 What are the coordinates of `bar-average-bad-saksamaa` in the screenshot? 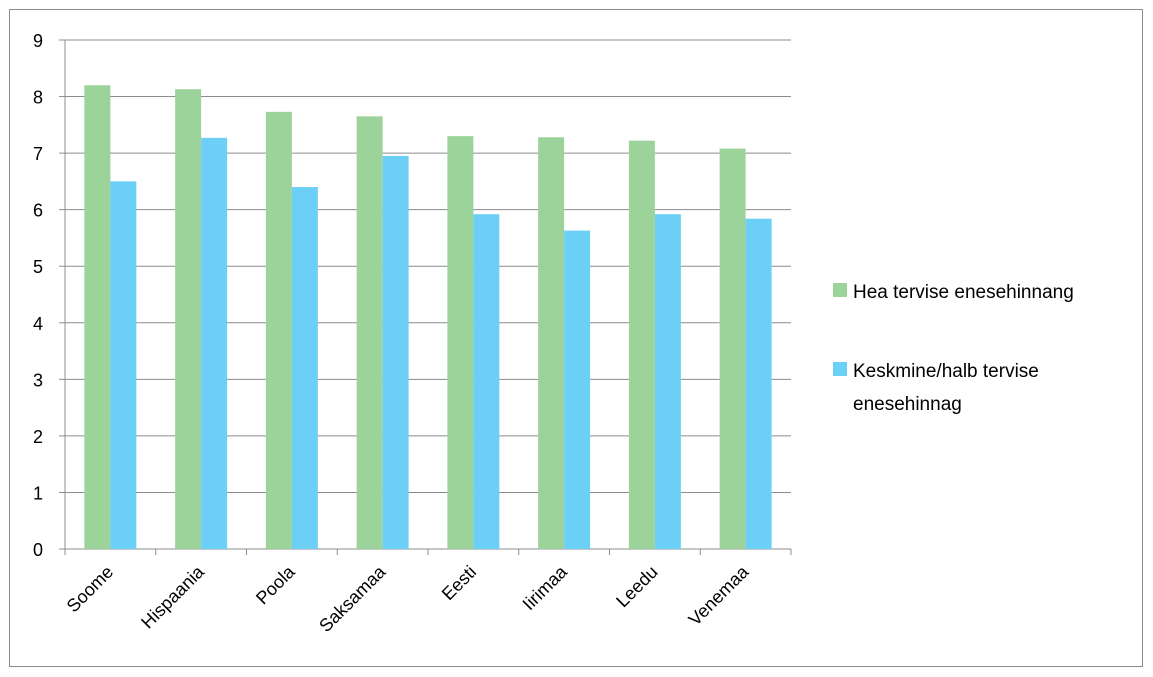 It's located at (395, 352).